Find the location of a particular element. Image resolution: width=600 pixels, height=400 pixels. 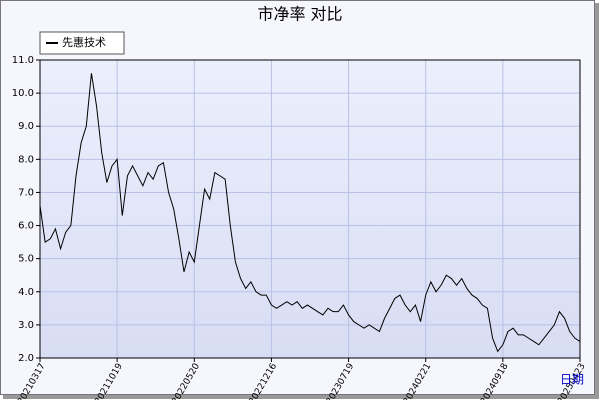

y-tick-label: 6.0 is located at coordinates (26, 226).